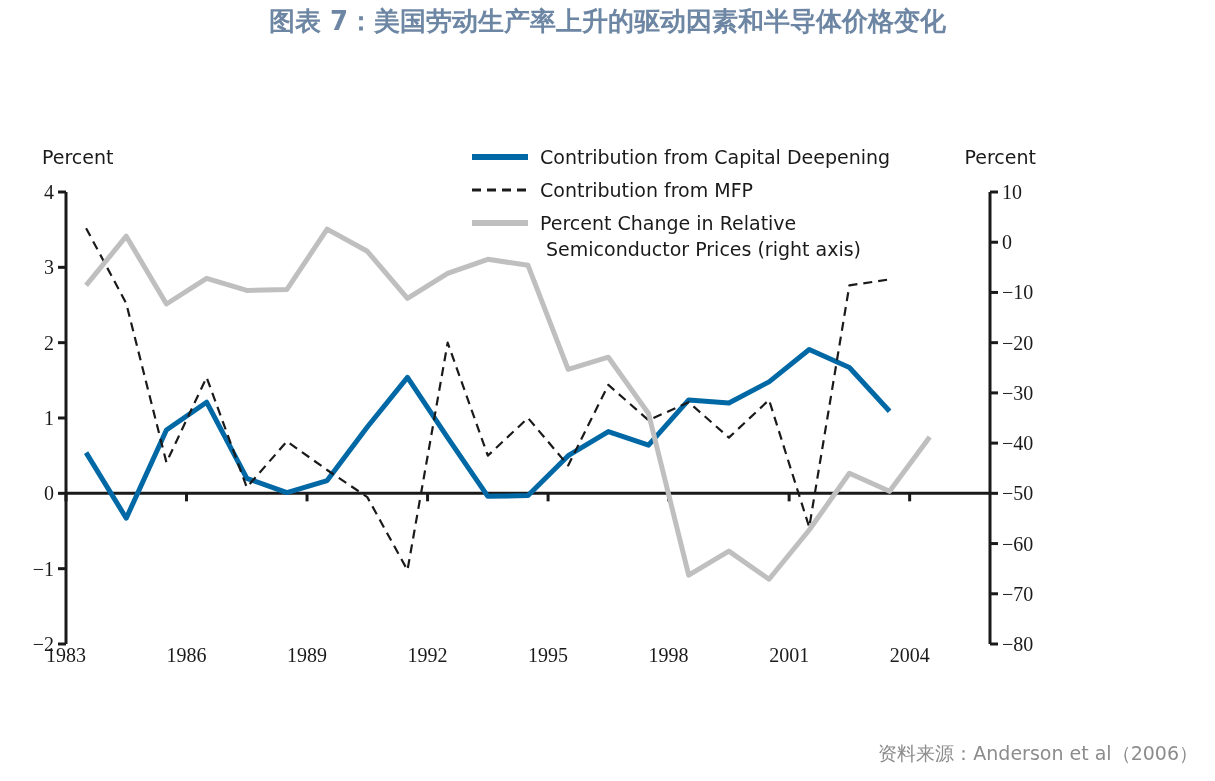 This screenshot has width=1215, height=781. What do you see at coordinates (548, 655) in the screenshot?
I see `x-tick-label: 1995` at bounding box center [548, 655].